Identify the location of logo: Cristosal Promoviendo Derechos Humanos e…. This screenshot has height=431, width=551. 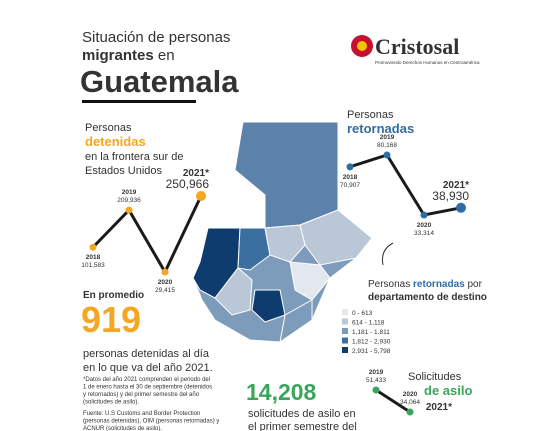
(415, 49).